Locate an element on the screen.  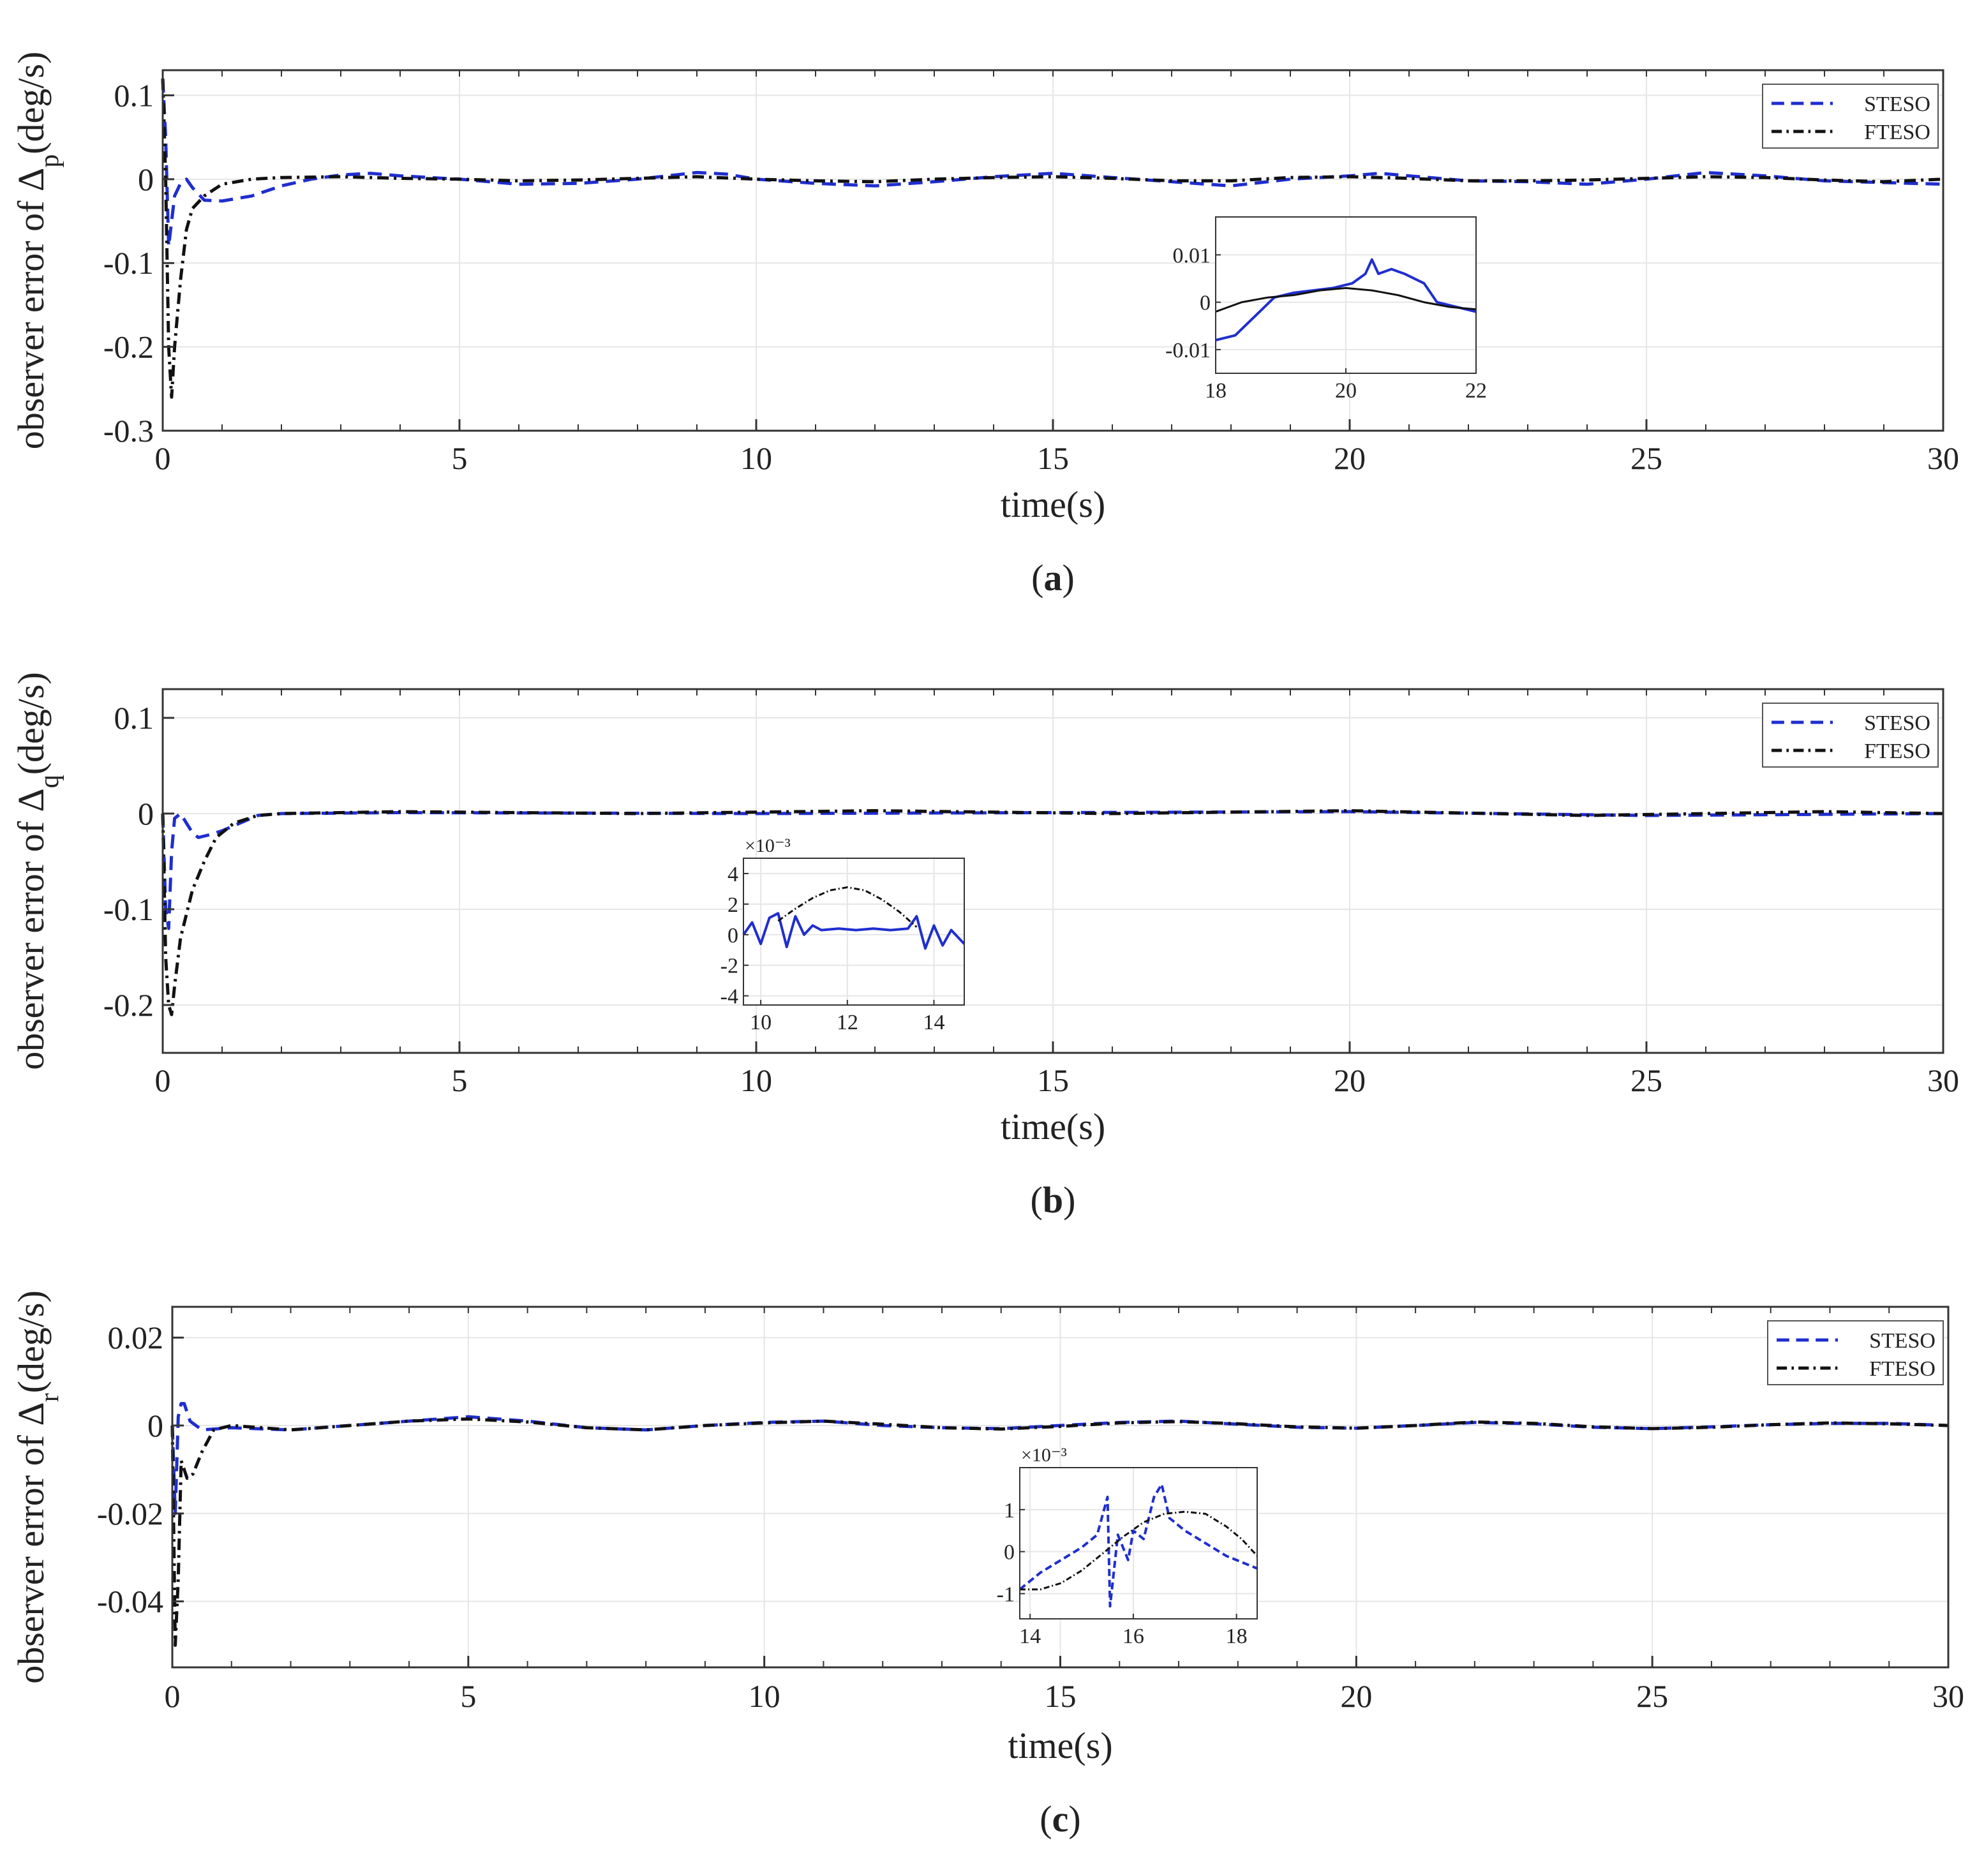
y-axis-label: observer error of Δq(deg/s) is located at coordinates (37, 871).